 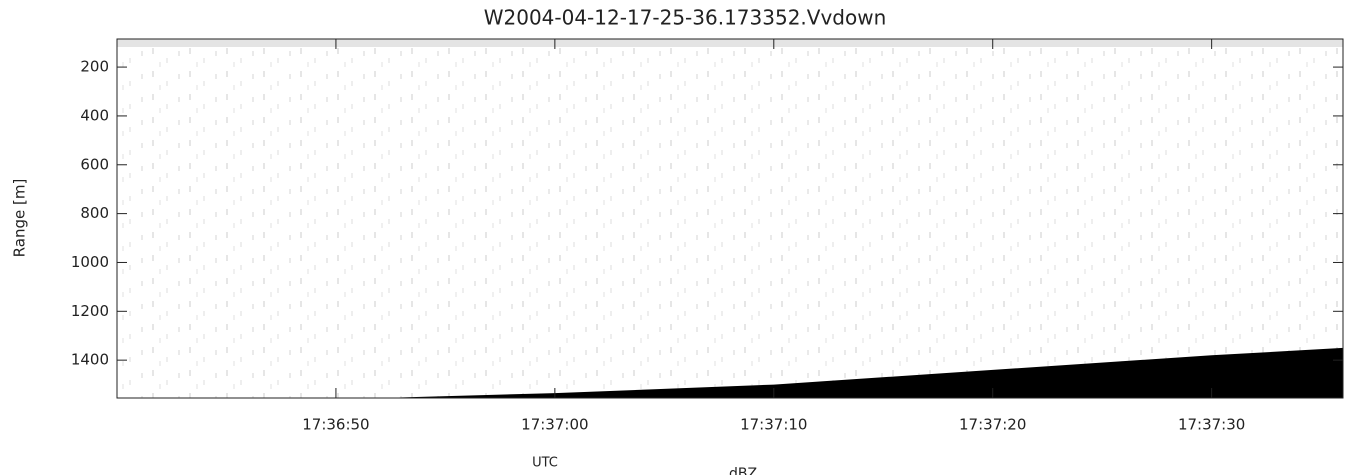 I want to click on y-tick-label: 800, so click(x=94, y=213).